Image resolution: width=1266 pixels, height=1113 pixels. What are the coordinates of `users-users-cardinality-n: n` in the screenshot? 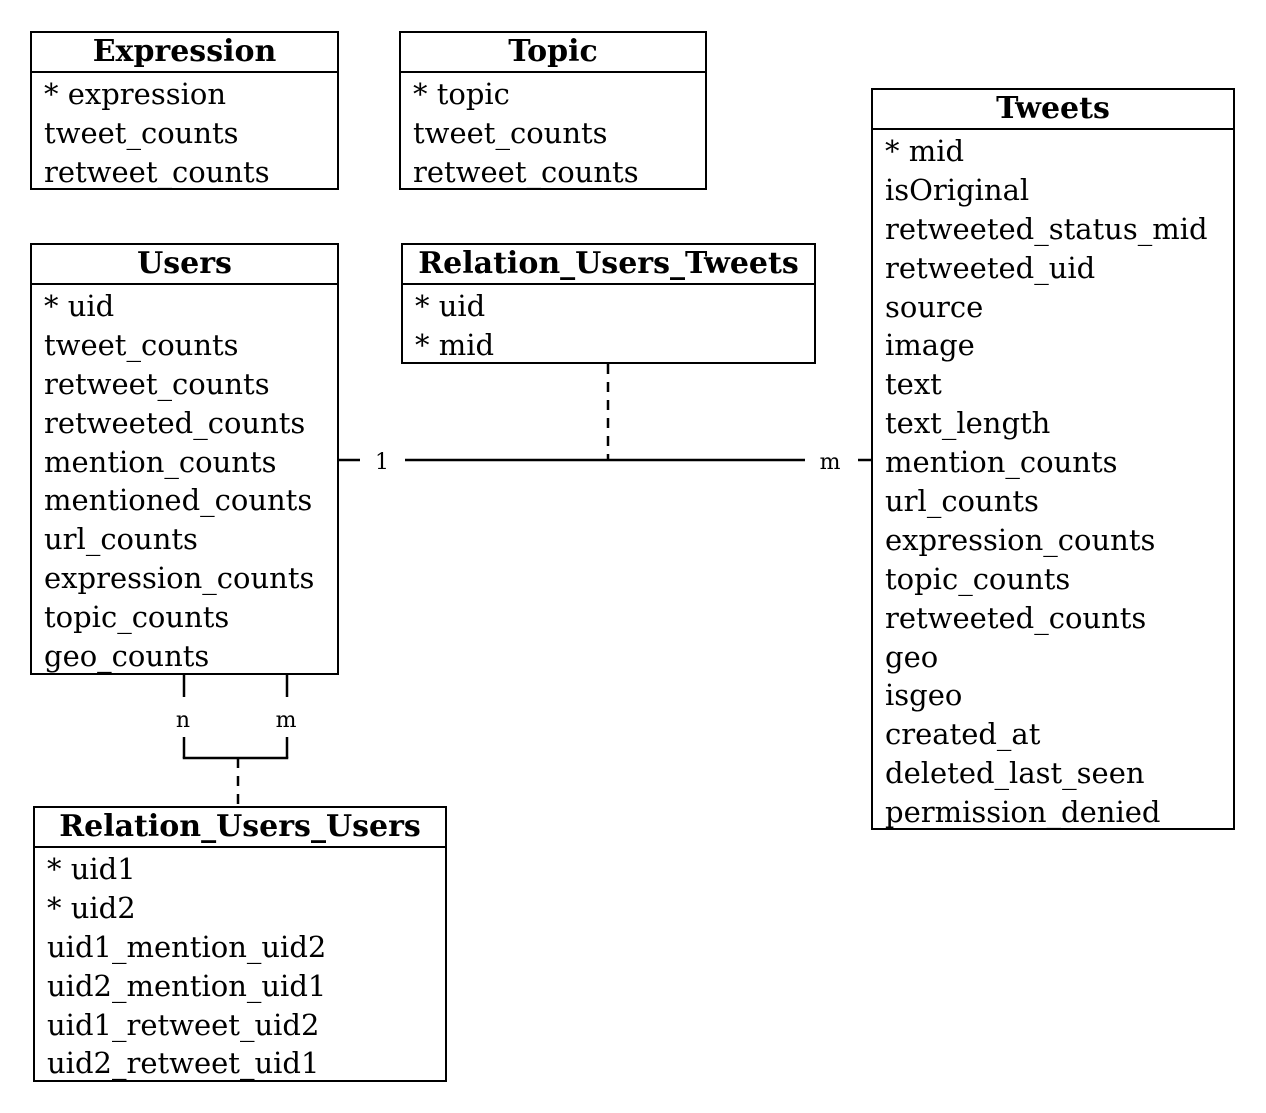 It's located at (183, 720).